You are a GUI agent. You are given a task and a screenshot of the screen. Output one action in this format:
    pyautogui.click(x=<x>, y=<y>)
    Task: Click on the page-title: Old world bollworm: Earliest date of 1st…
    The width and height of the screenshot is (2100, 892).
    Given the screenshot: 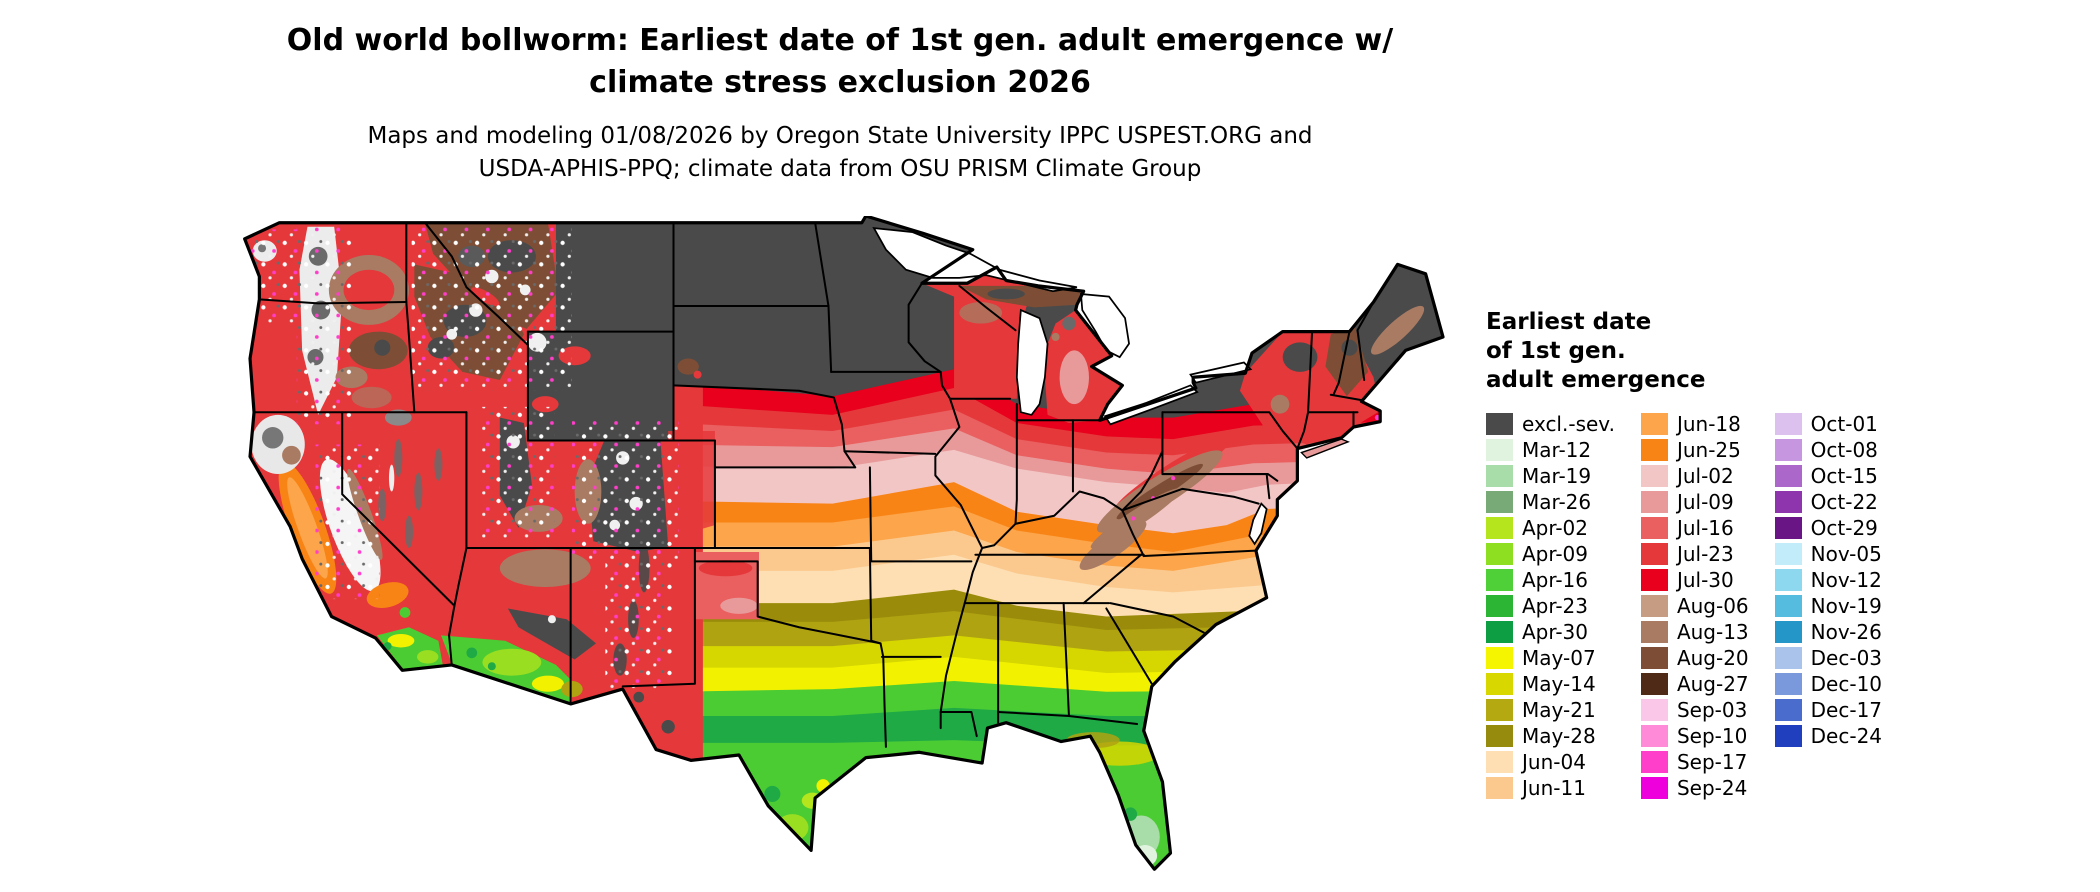 What is the action you would take?
    pyautogui.click(x=840, y=62)
    